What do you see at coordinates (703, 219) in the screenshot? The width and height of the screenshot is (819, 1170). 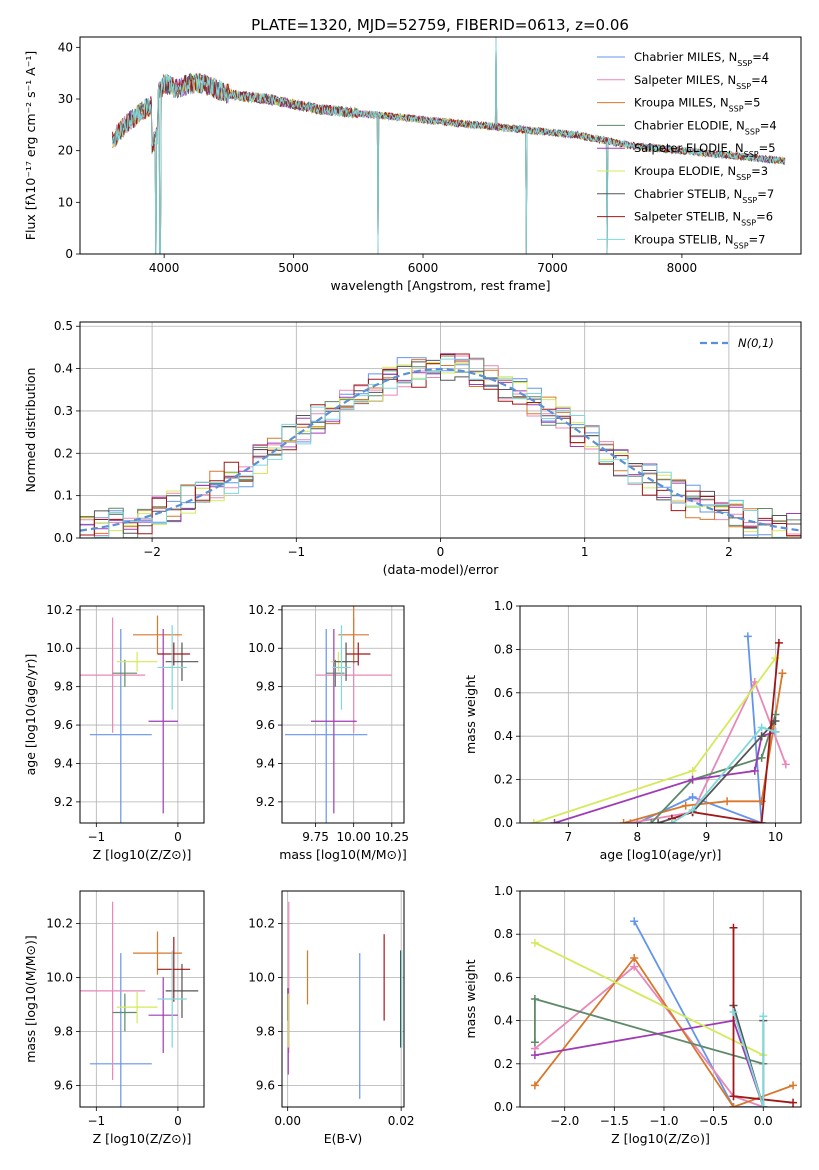 I see `legend-entry-7: Salpeter STELIB, NSSP=6` at bounding box center [703, 219].